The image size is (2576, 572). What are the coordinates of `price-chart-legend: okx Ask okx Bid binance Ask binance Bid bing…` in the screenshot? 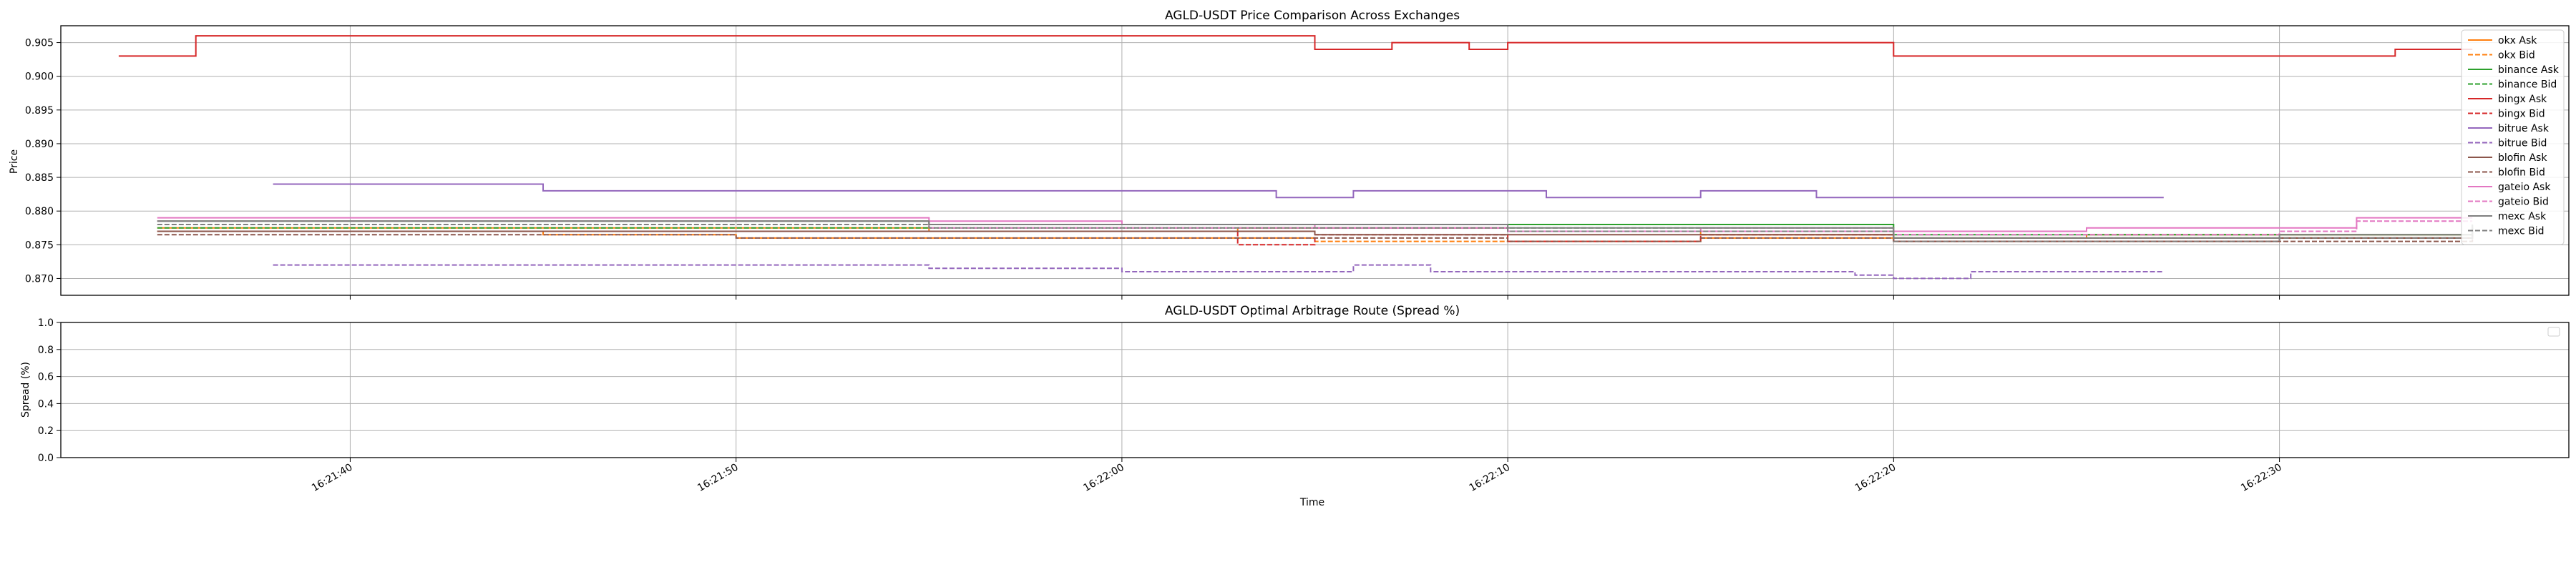 It's located at (2513, 137).